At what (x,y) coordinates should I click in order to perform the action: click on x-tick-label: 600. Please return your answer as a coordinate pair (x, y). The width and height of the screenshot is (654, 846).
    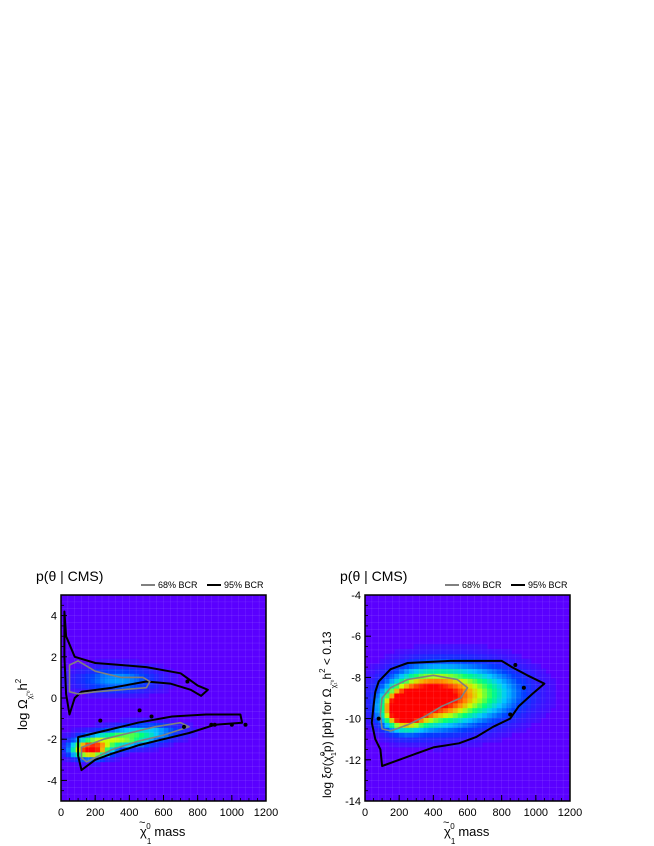
    Looking at the image, I should click on (467, 813).